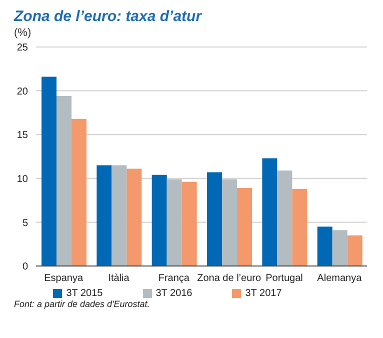 The image size is (383, 338). What do you see at coordinates (22, 48) in the screenshot?
I see `y-tick-label: 25` at bounding box center [22, 48].